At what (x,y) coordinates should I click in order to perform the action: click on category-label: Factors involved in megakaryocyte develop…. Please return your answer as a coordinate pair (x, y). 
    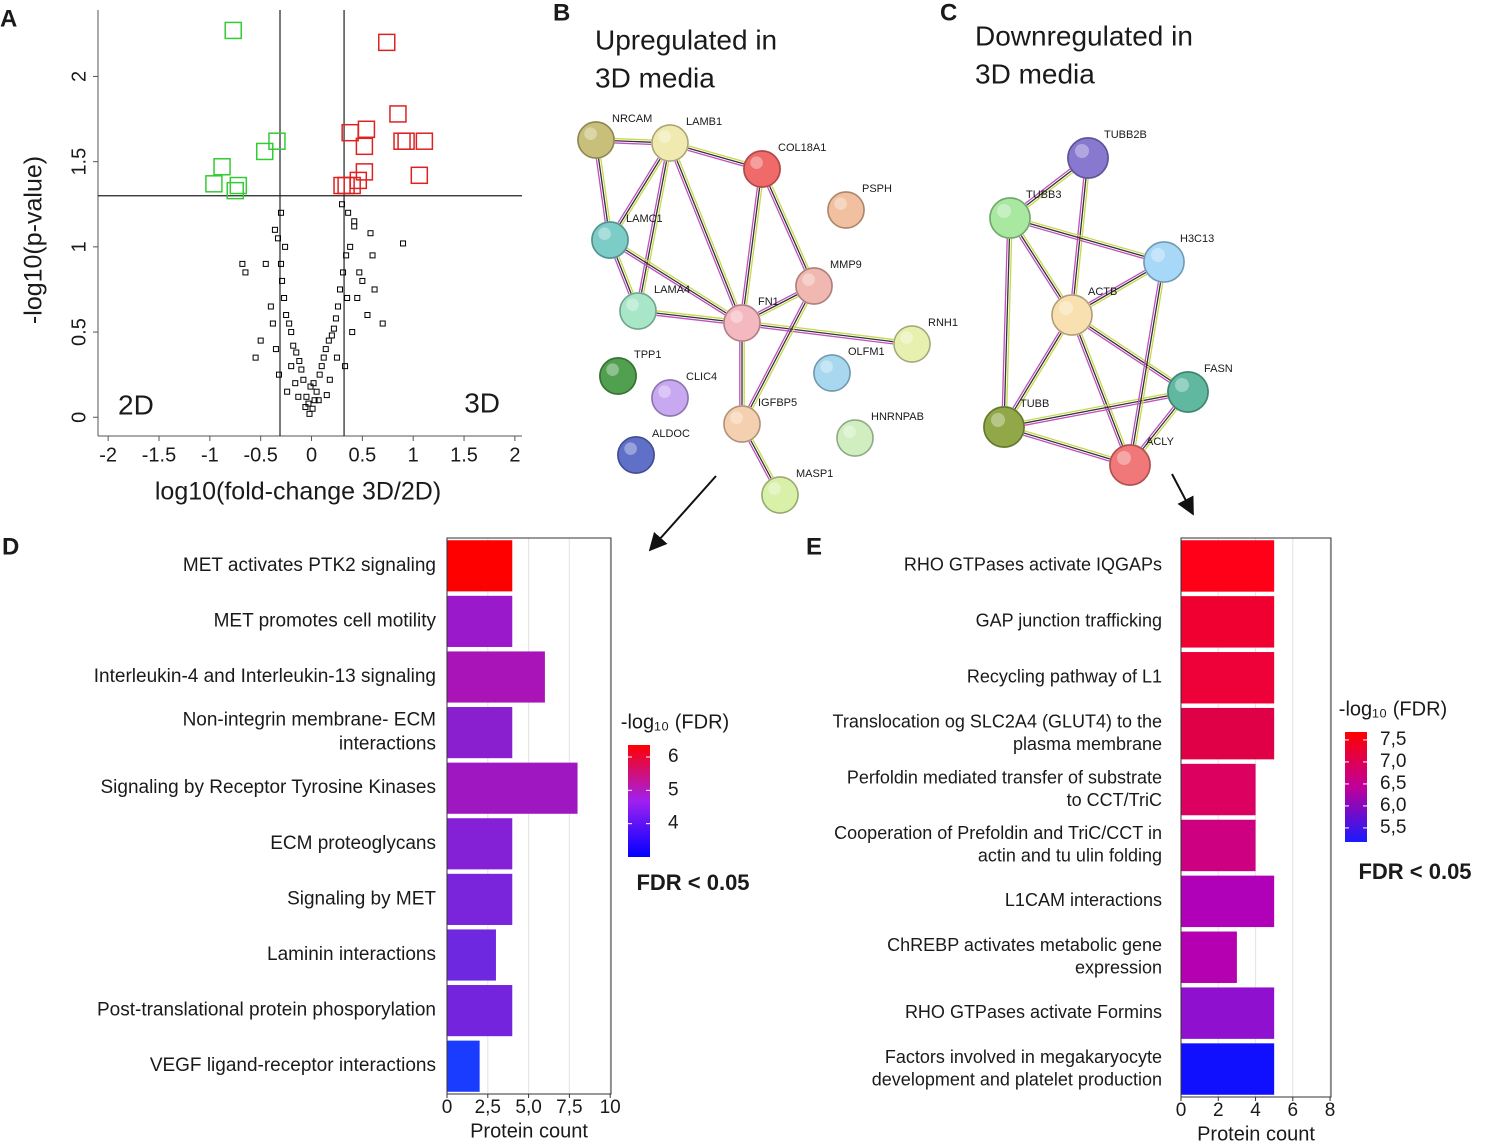
    Looking at the image, I should click on (1017, 1068).